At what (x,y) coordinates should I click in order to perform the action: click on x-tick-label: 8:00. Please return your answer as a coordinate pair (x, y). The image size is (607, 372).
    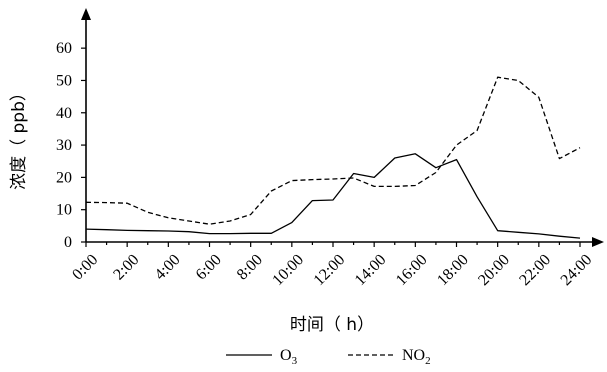
    Looking at the image, I should click on (250, 267).